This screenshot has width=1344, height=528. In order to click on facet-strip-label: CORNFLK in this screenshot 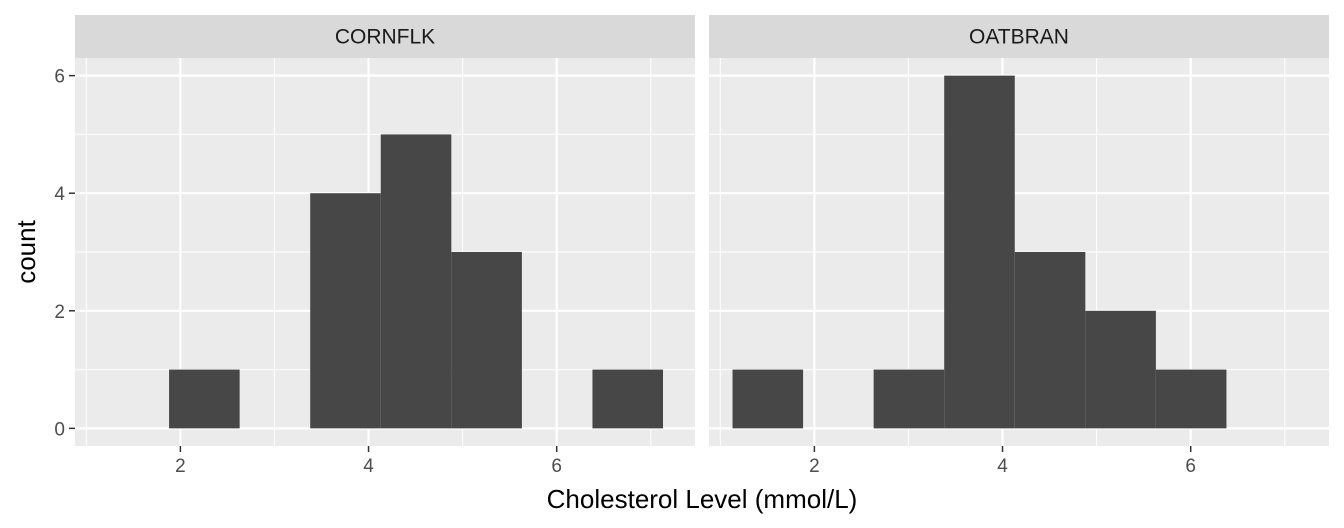, I will do `click(385, 37)`.